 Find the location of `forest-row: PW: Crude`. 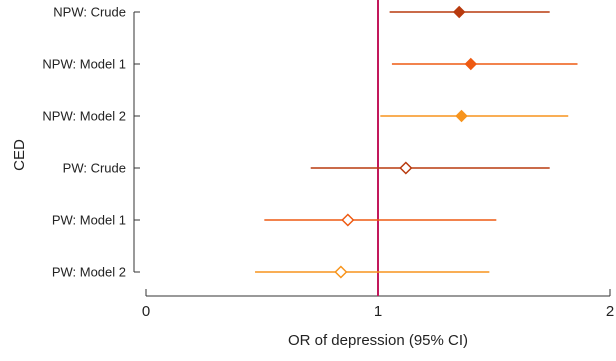

forest-row: PW: Crude is located at coordinates (306, 168).